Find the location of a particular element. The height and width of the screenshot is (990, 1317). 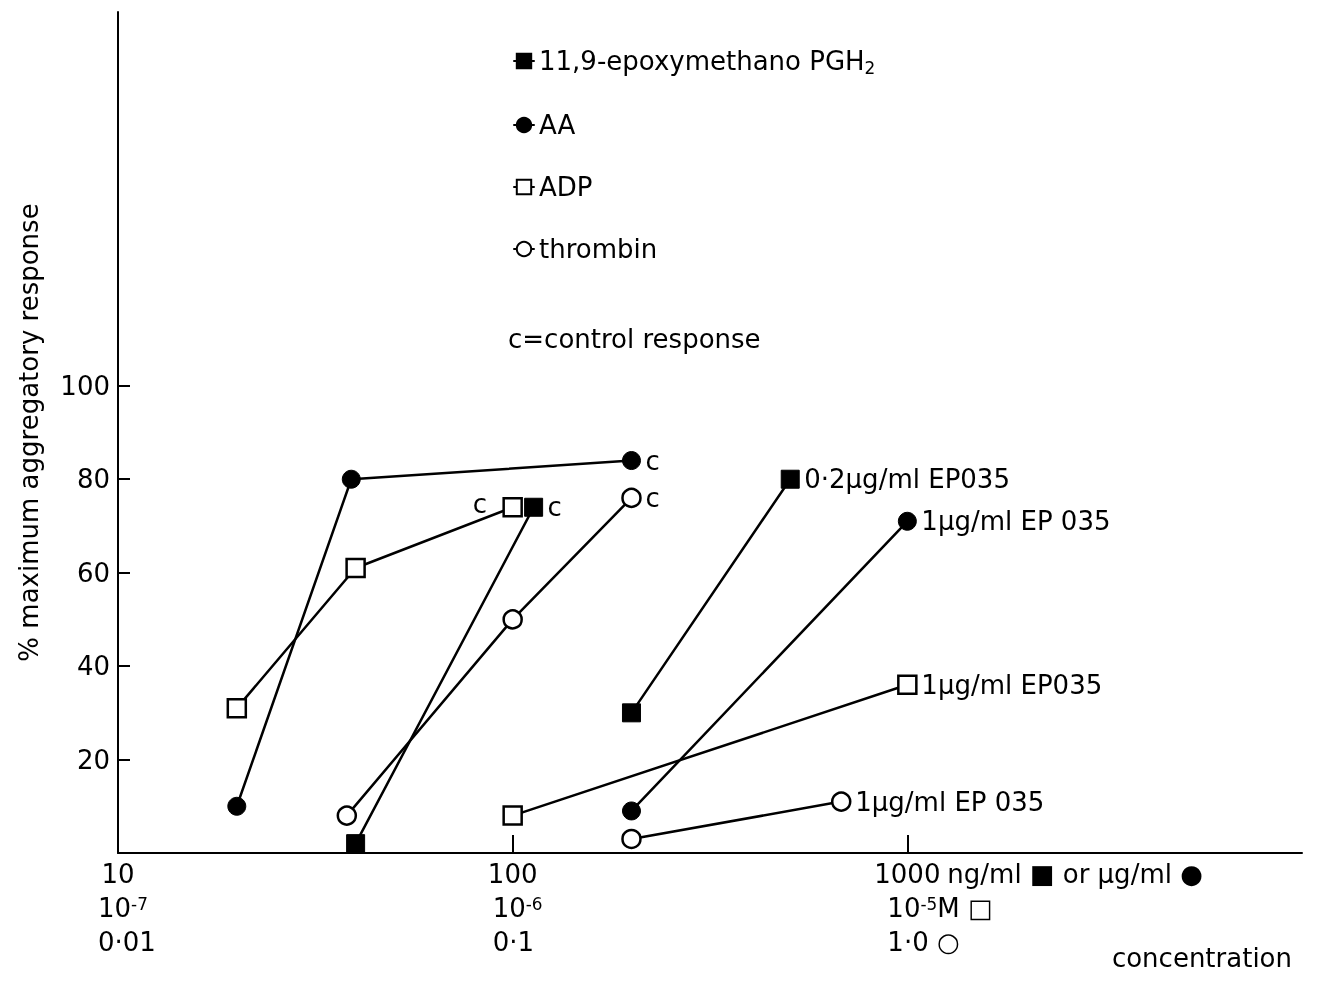

text: ng/ml ■ or µg/ml ● is located at coordinates (1075, 874).